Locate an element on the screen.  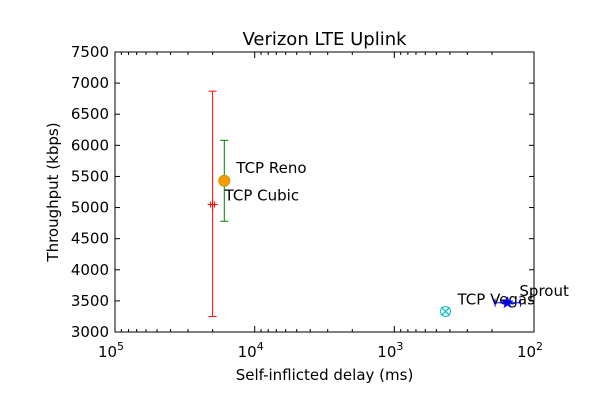
y-tick-label-7: 6500 is located at coordinates (90, 114).